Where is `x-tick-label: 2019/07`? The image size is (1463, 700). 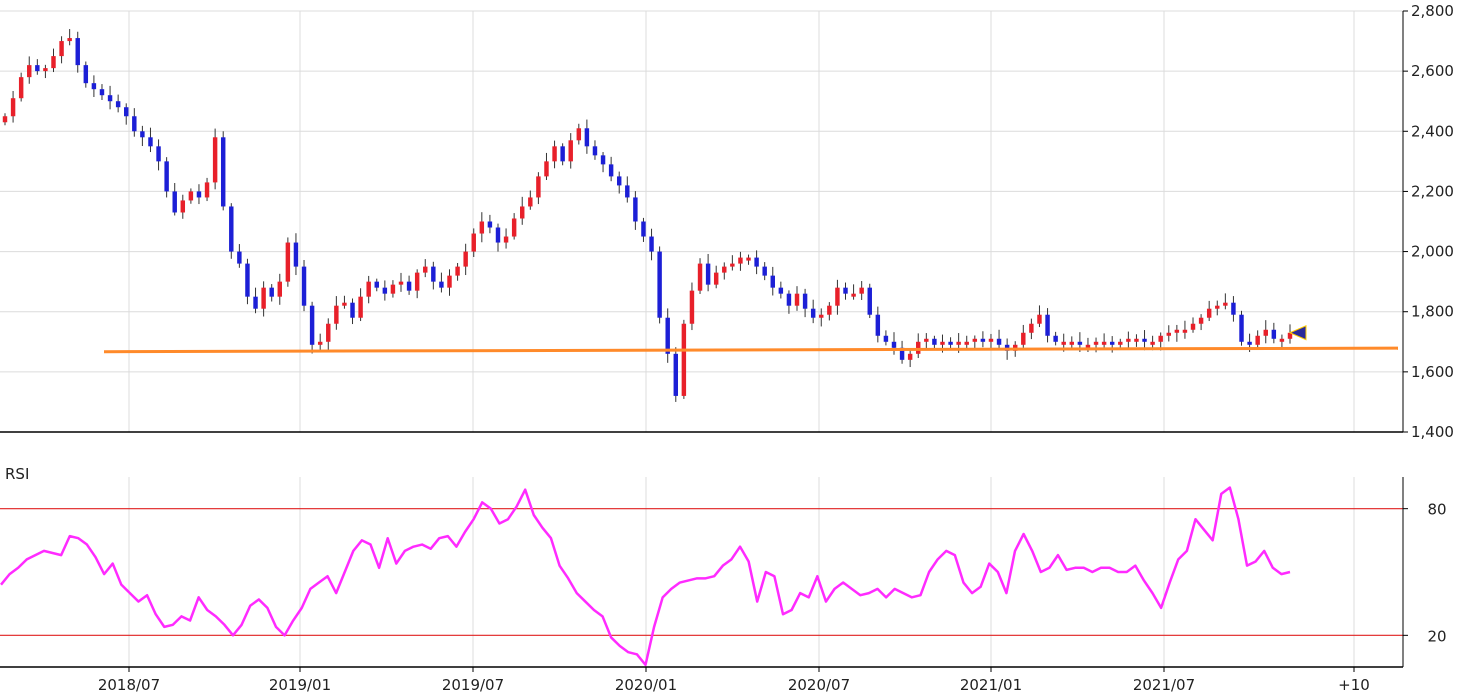 x-tick-label: 2019/07 is located at coordinates (473, 685).